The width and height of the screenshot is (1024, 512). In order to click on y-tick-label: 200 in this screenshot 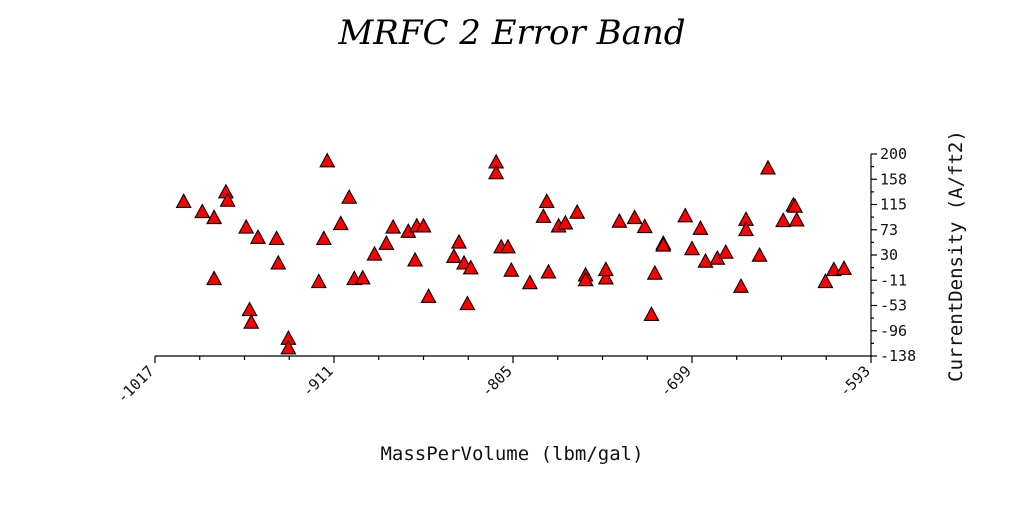, I will do `click(893, 154)`.